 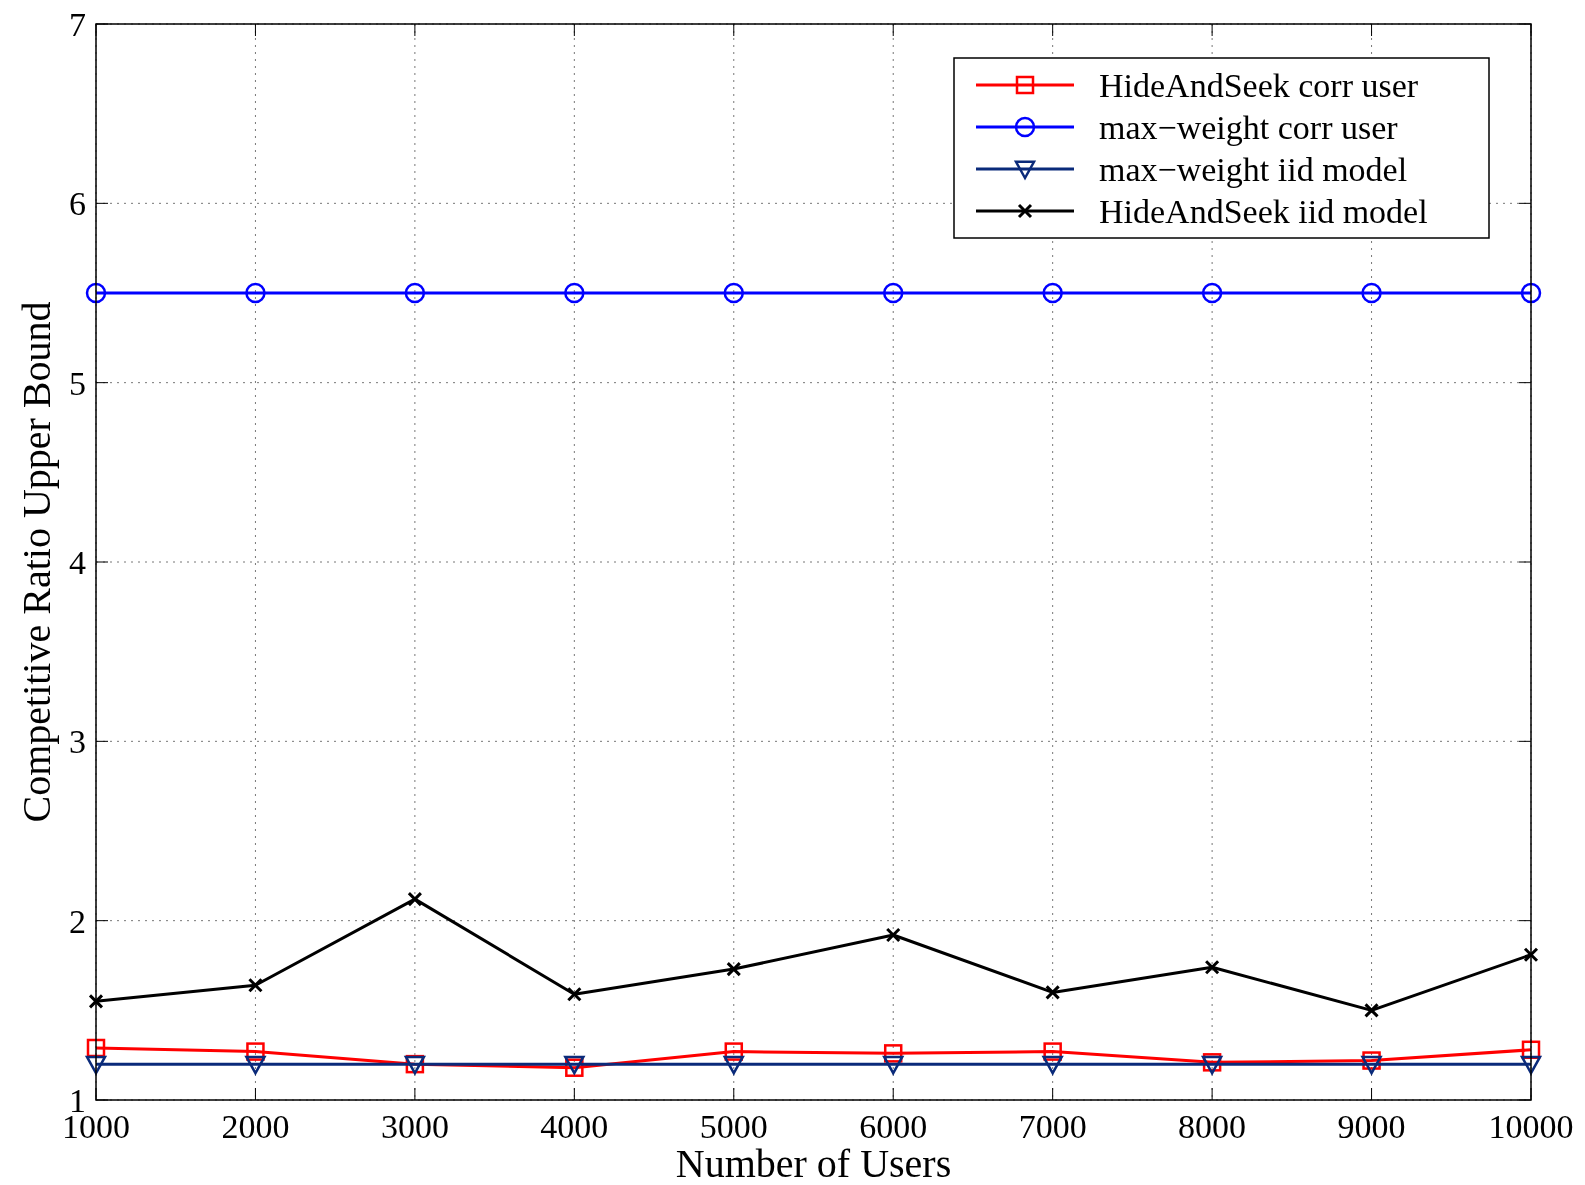 What do you see at coordinates (1212, 1126) in the screenshot?
I see `x-tick-label: 8000` at bounding box center [1212, 1126].